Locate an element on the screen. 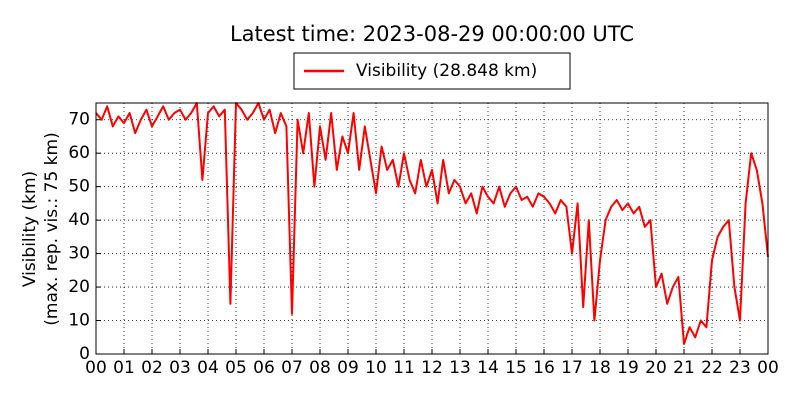 The image size is (800, 400). y-tick-label: 60 is located at coordinates (79, 153).